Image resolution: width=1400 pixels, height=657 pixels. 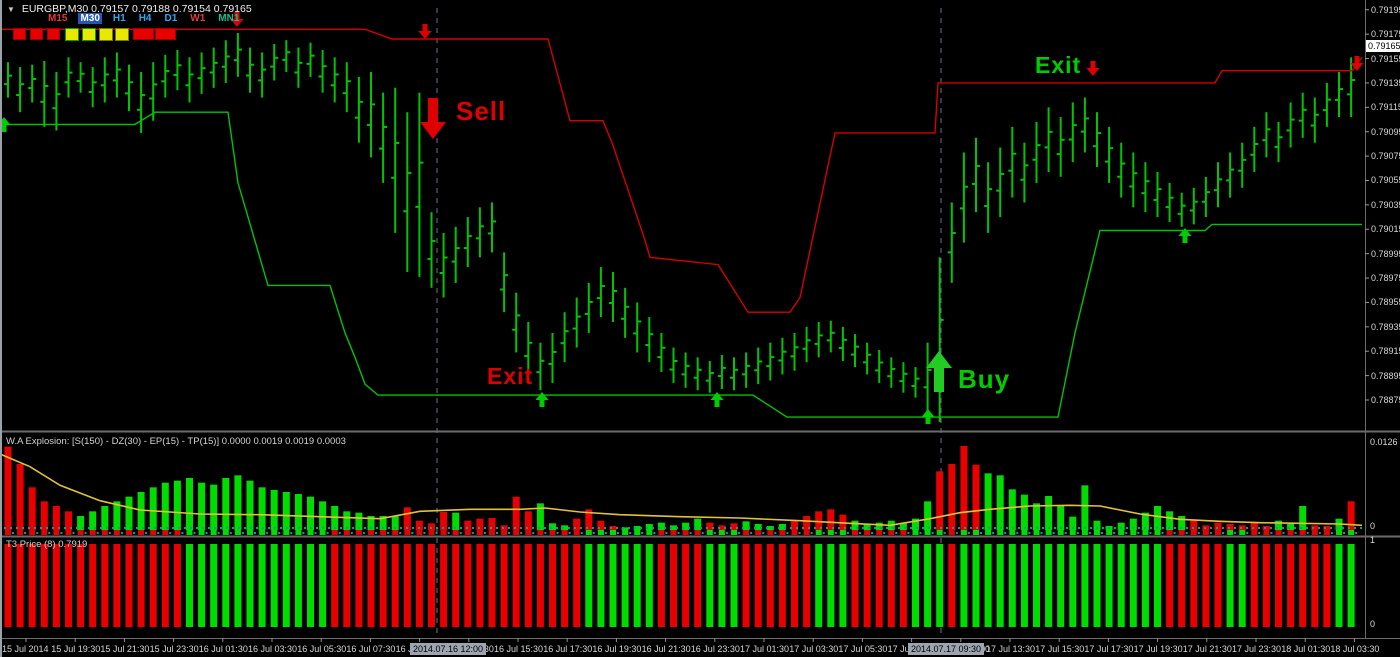 What do you see at coordinates (58, 18) in the screenshot?
I see `timeframe-button-m15: M15` at bounding box center [58, 18].